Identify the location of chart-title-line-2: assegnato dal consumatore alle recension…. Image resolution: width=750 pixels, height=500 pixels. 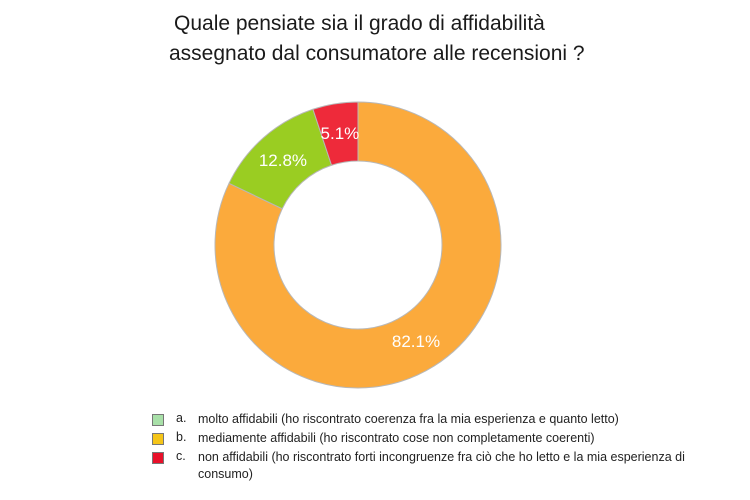
(377, 53).